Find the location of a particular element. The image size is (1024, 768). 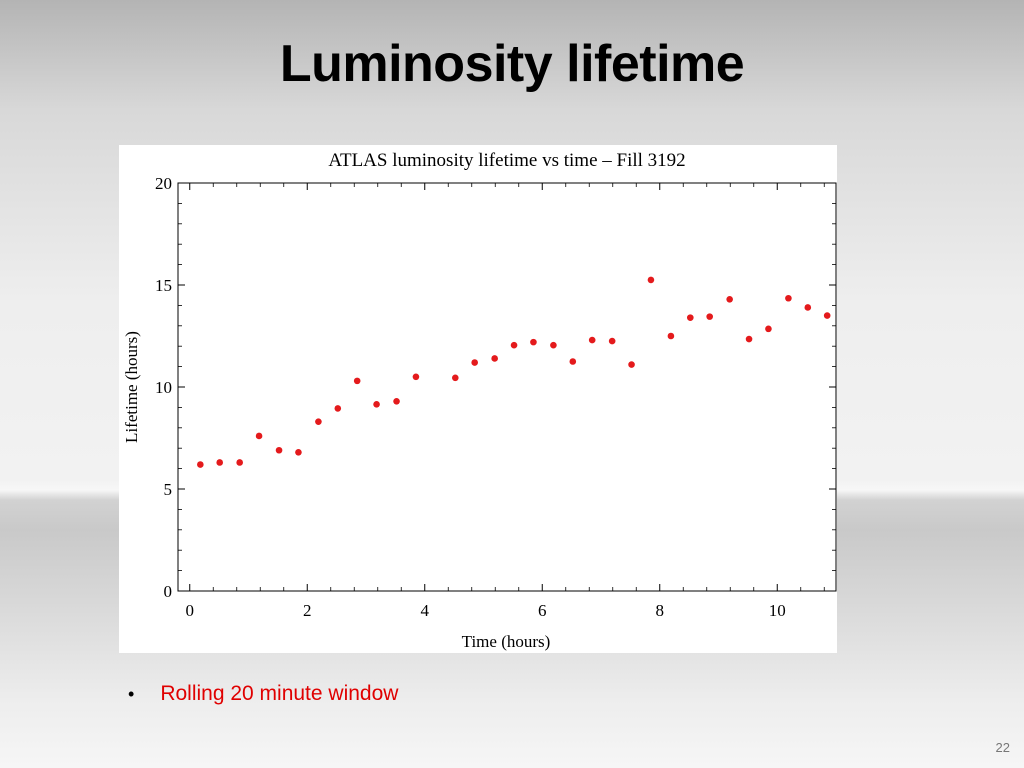

x-tick-label: 4 is located at coordinates (425, 610).